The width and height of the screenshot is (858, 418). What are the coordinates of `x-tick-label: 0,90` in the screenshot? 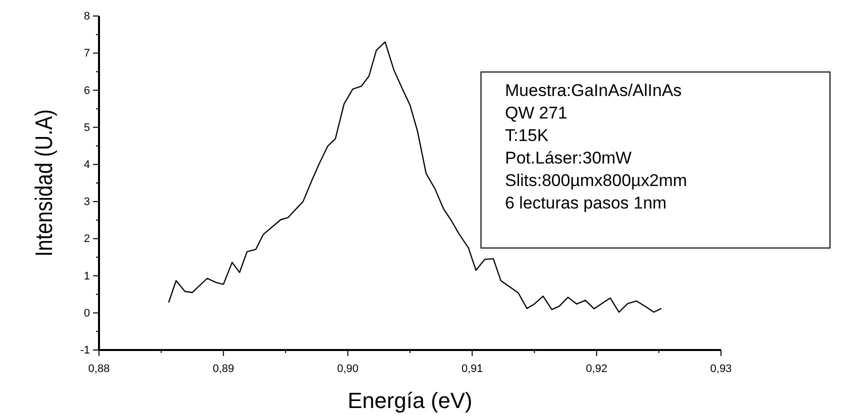 It's located at (348, 369).